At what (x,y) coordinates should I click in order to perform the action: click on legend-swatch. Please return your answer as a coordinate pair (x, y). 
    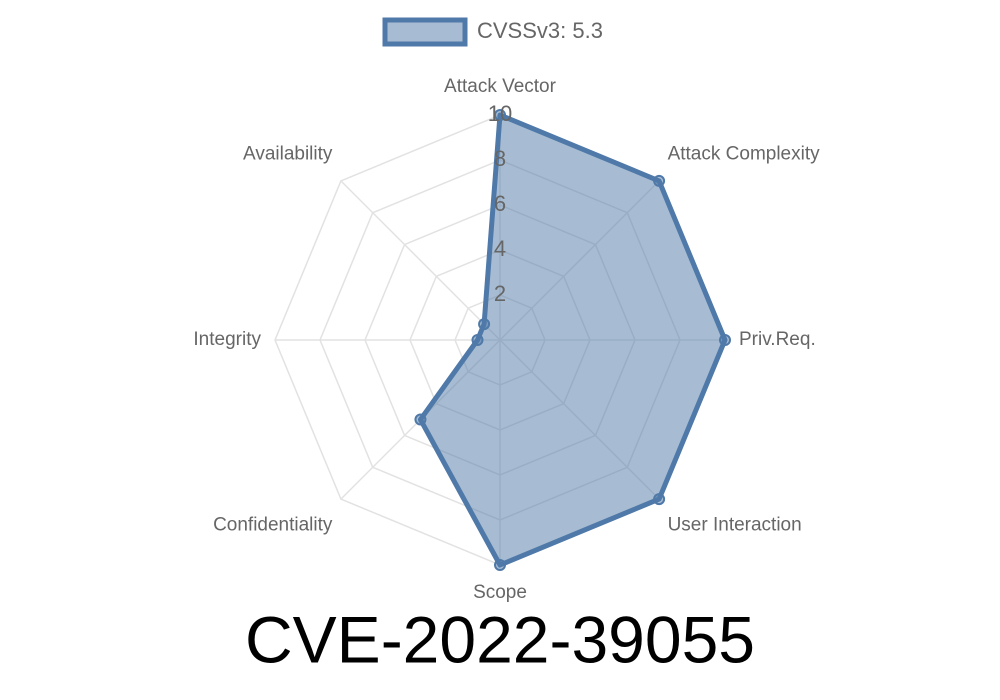
    Looking at the image, I should click on (425, 32).